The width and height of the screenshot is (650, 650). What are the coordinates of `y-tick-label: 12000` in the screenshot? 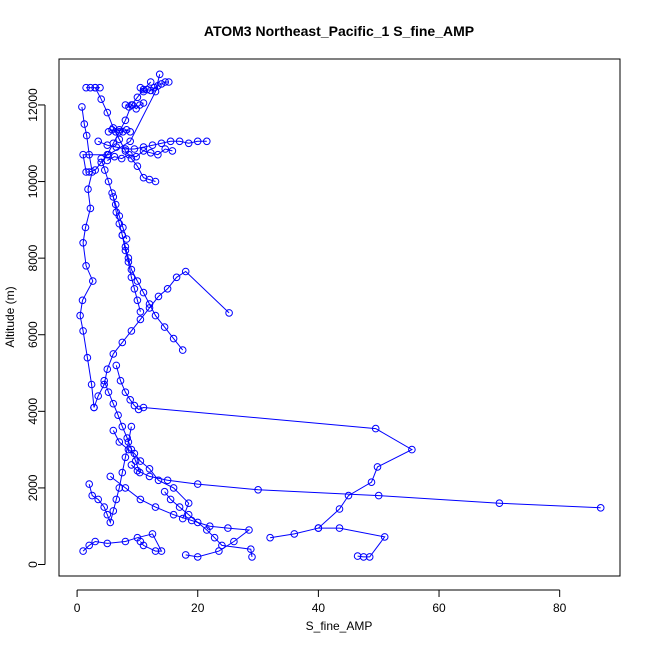 It's located at (33, 105).